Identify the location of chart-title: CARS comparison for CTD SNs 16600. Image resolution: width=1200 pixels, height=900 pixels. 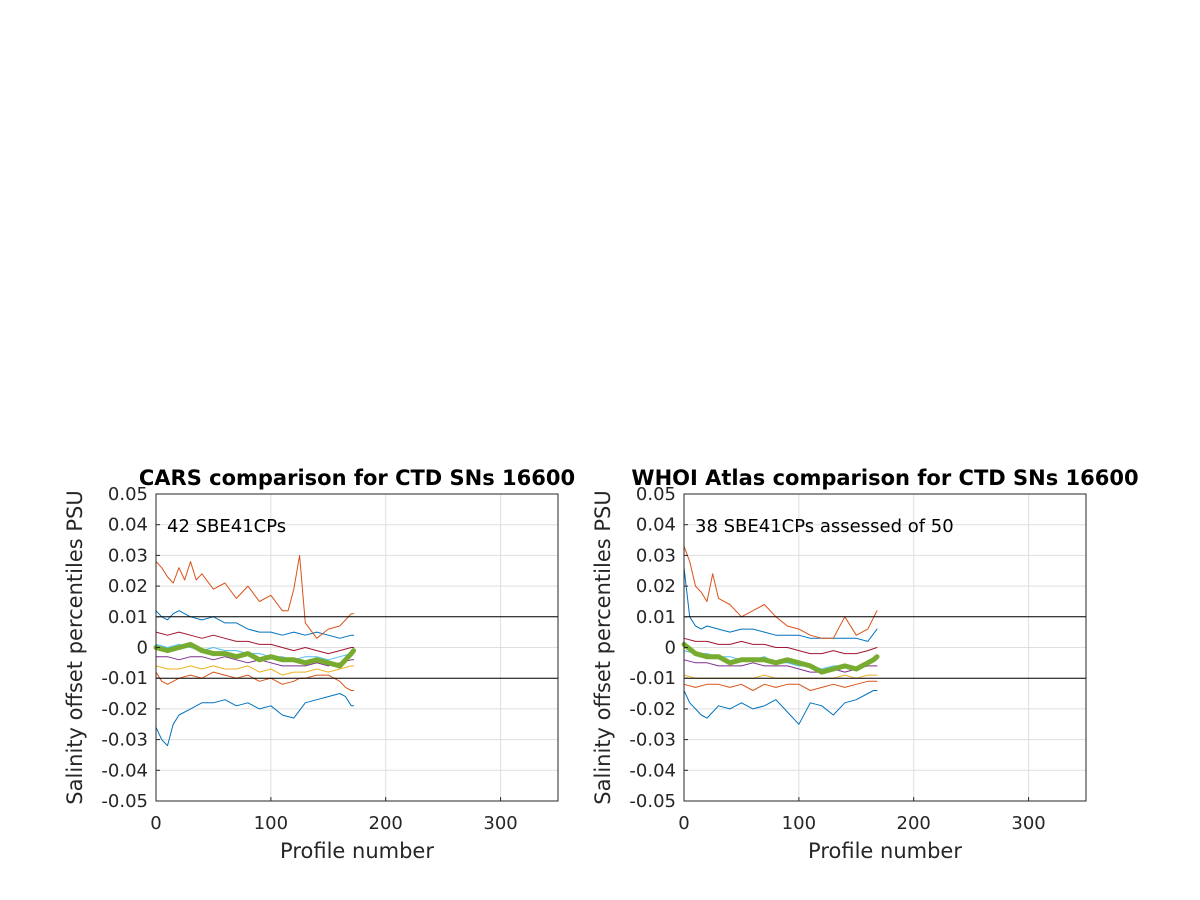
(357, 478).